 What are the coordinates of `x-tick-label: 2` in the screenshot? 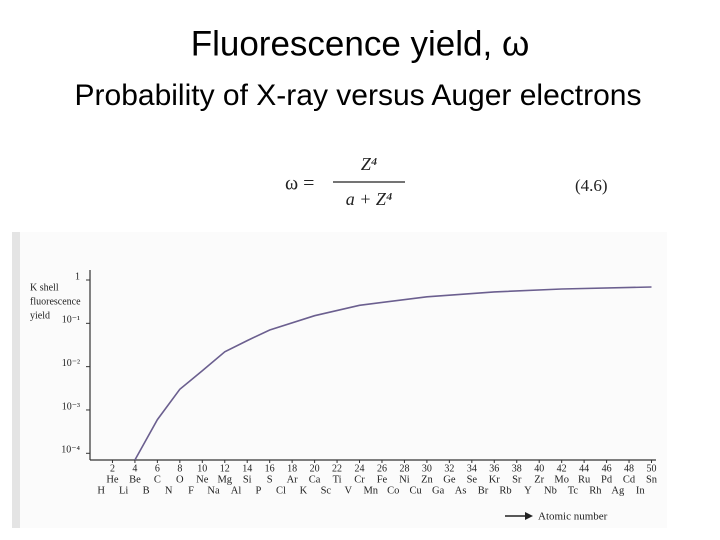 It's located at (112, 468).